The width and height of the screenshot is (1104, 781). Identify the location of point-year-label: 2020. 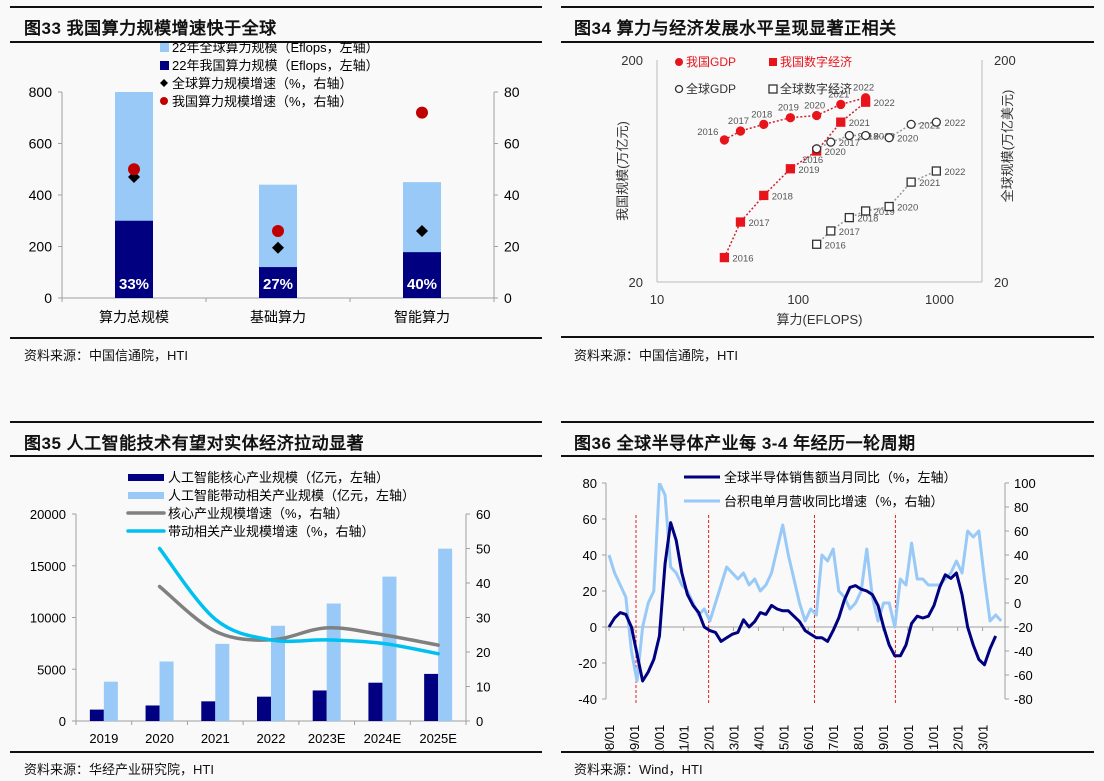
(907, 139).